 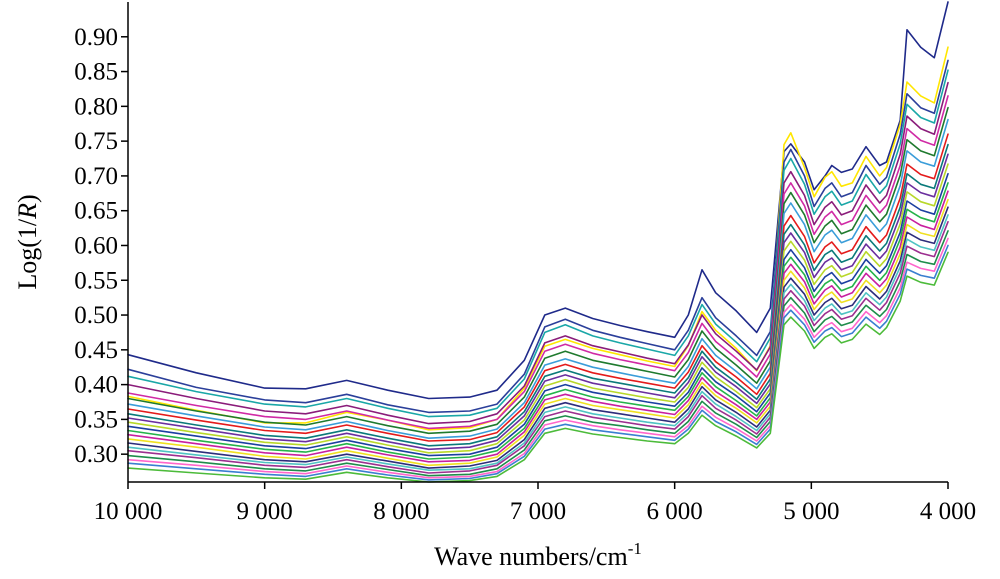 I want to click on y-axis-title: Log(1/R), so click(x=27, y=241).